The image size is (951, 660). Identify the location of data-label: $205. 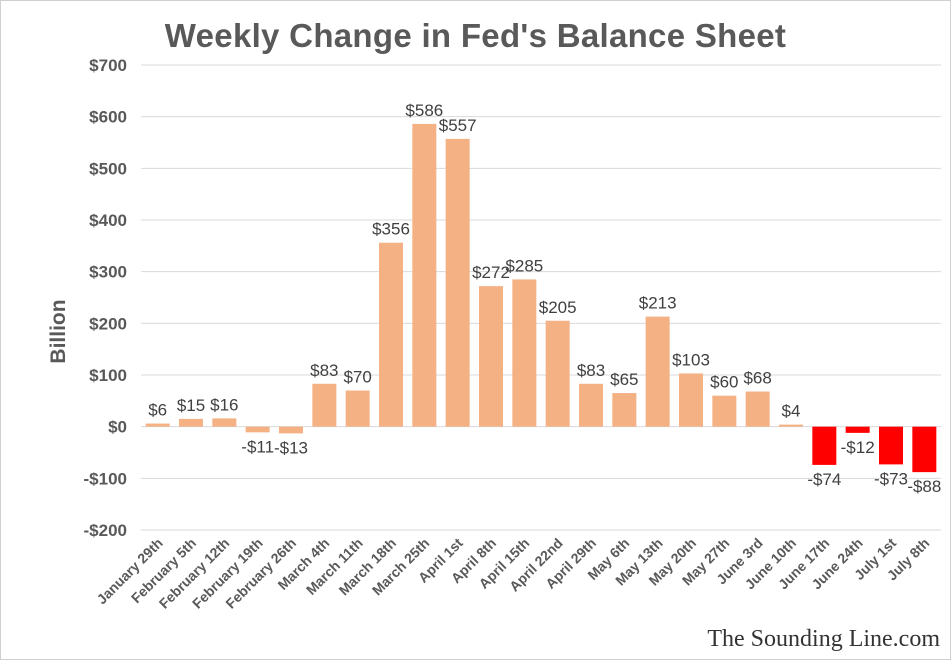
(558, 307).